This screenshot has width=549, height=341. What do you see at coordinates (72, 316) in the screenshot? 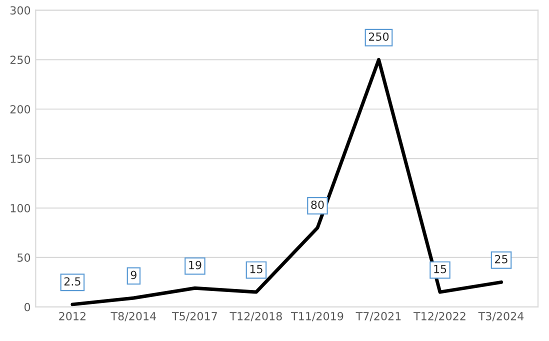
I see `x-tick-label: 2012` at bounding box center [72, 316].